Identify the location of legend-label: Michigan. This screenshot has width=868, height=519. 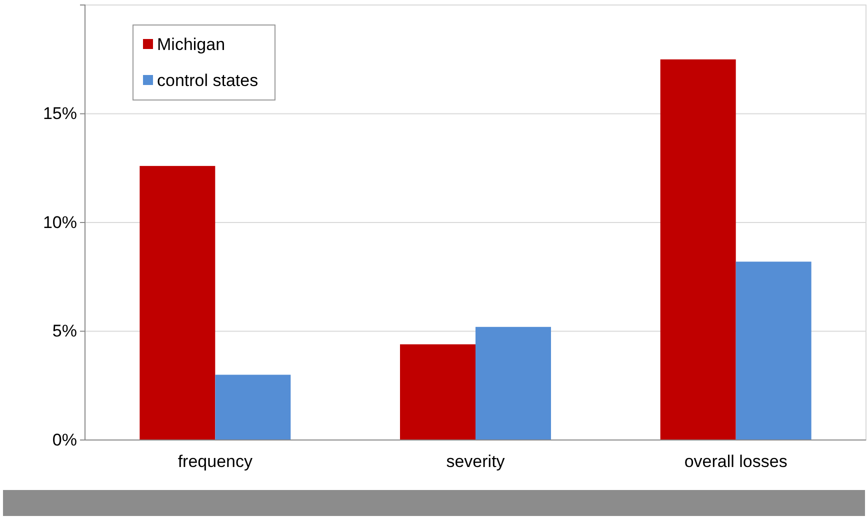
(191, 44).